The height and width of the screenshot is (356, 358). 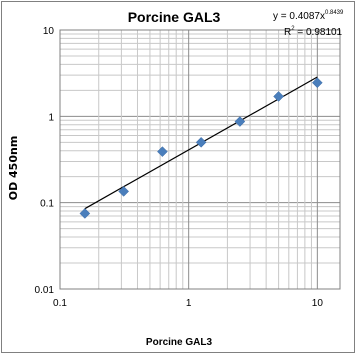 I want to click on x-tick-label: 1, so click(x=189, y=303).